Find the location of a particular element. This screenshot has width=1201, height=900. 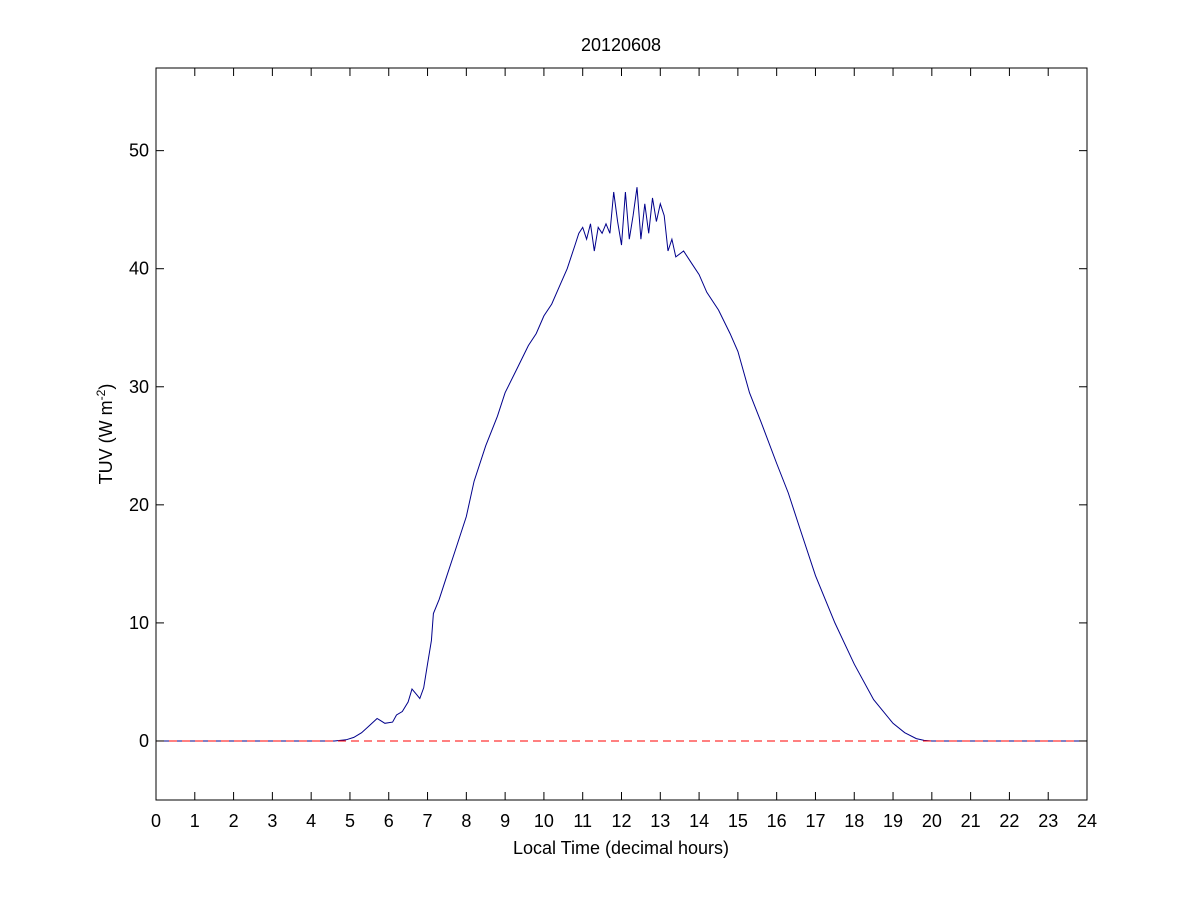

x-axis-label: Local Time (decimal hours) is located at coordinates (621, 848).